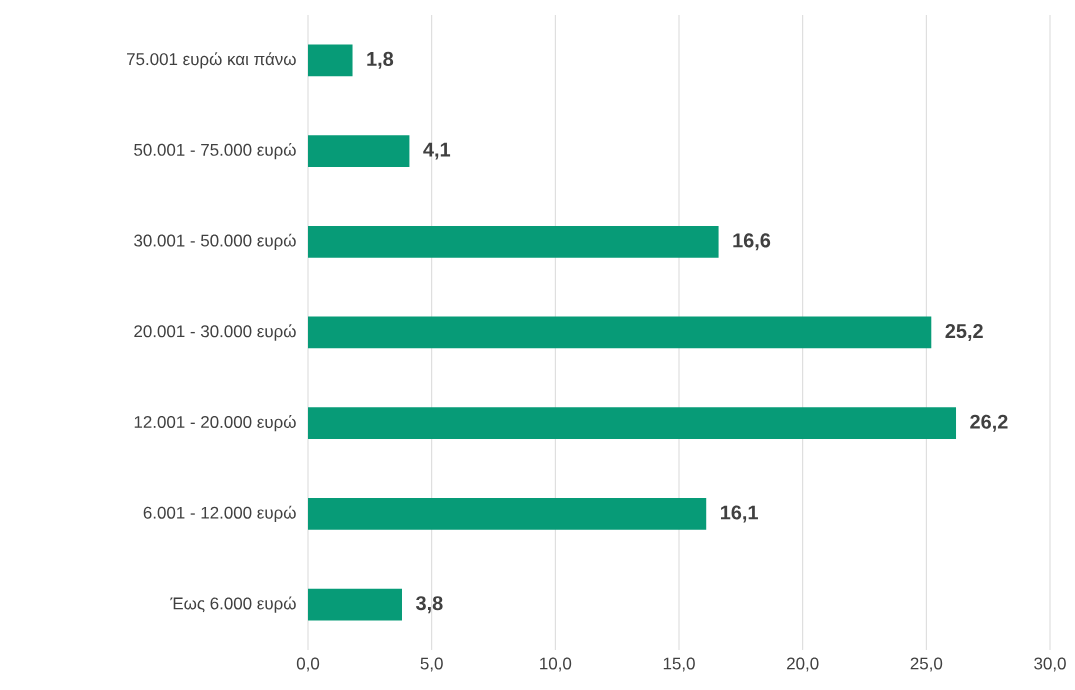 The height and width of the screenshot is (690, 1075). What do you see at coordinates (215, 332) in the screenshot?
I see `y-tick-label: 20.001 - 30.000 ευρώ` at bounding box center [215, 332].